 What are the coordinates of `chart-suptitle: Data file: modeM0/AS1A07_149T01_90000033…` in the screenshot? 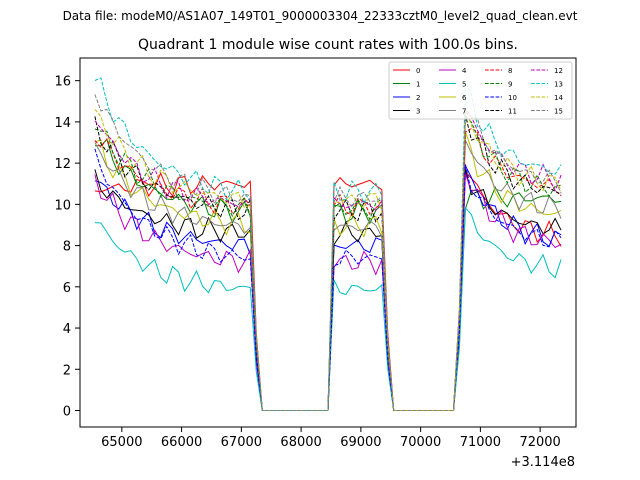 It's located at (320, 16).